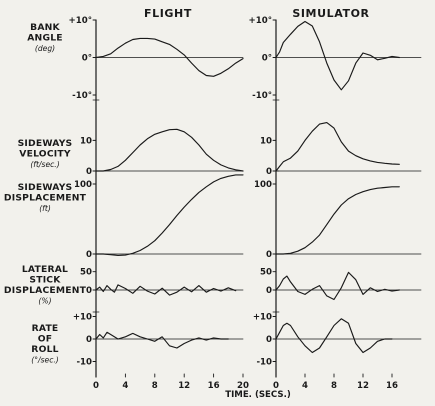 This screenshot has width=435, height=406. What do you see at coordinates (45, 269) in the screenshot?
I see `row-label-line: LATERAL` at bounding box center [45, 269].